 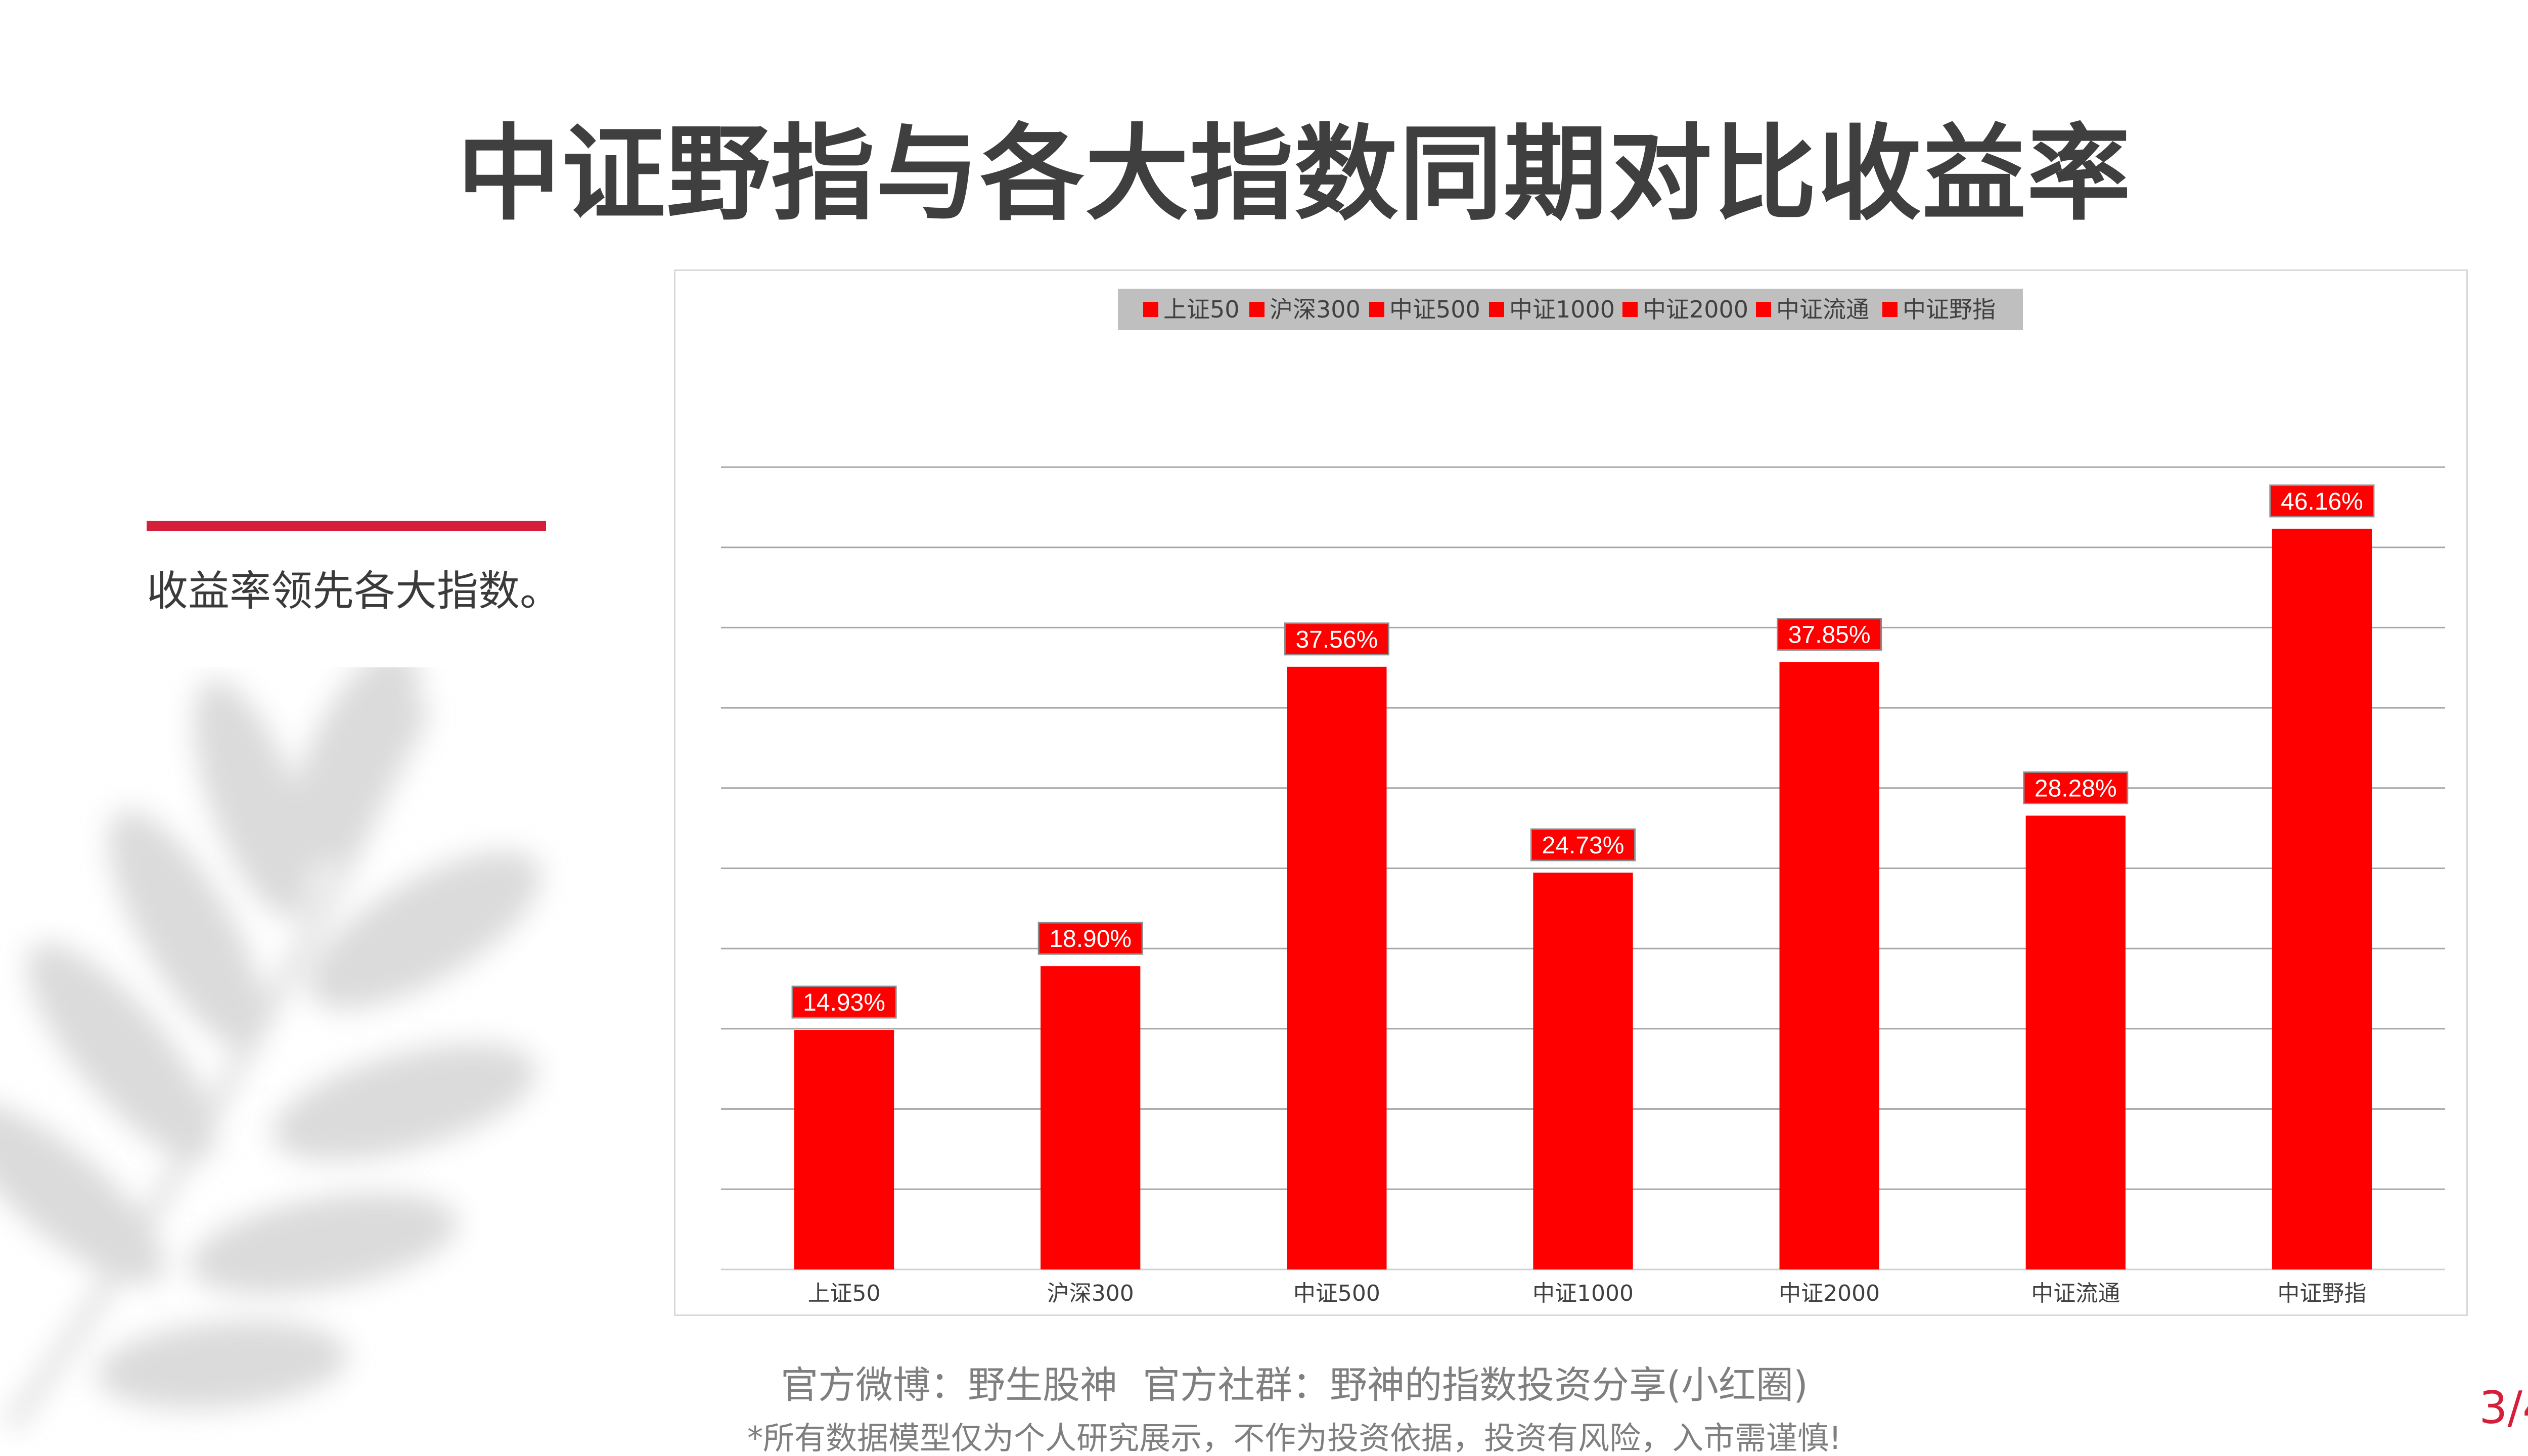 What do you see at coordinates (270, 1048) in the screenshot?
I see `leaf-shadow-decoration` at bounding box center [270, 1048].